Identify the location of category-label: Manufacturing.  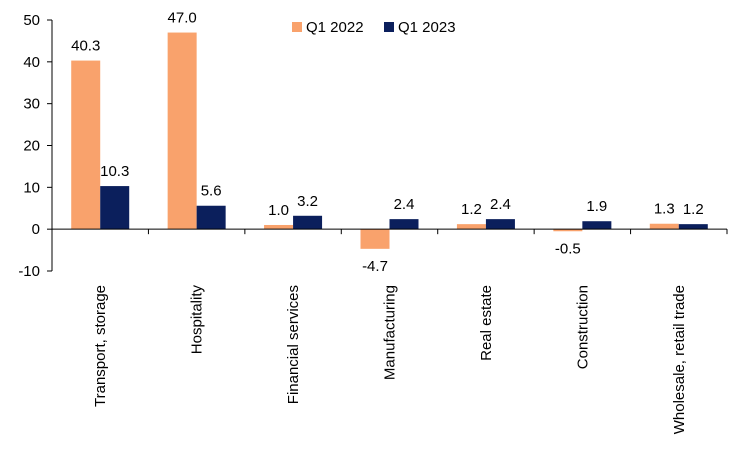
(390, 332).